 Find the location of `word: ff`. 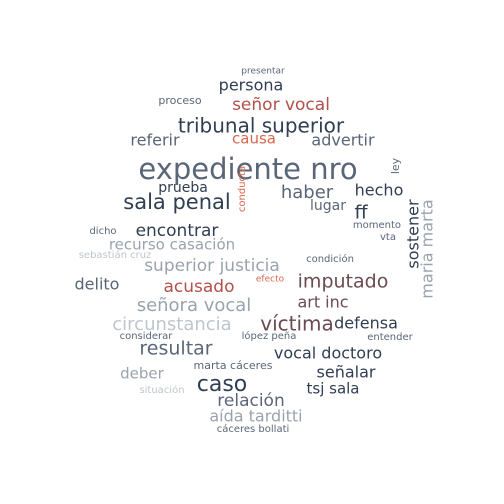

word: ff is located at coordinates (361, 213).